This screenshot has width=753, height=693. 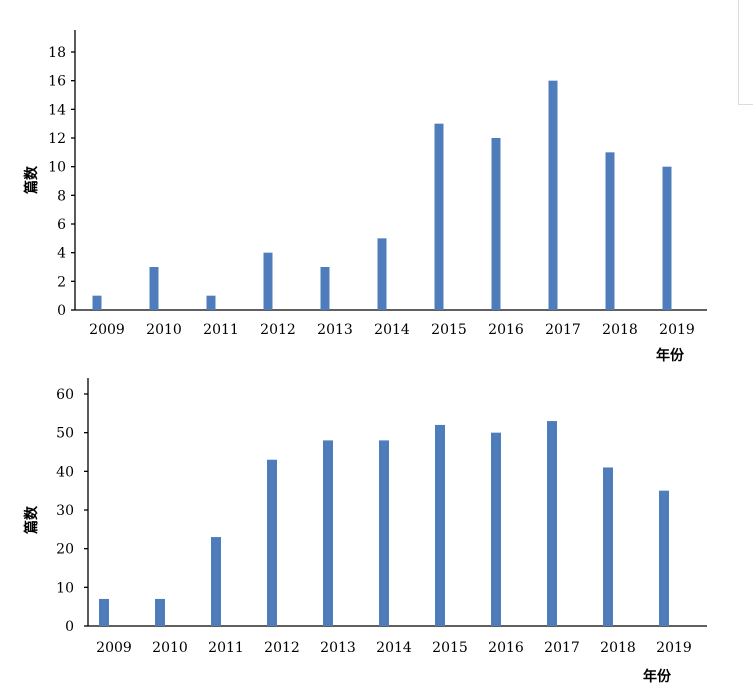 I want to click on y-tick-labels: 0 10 20 30 40 50 60, so click(x=72, y=511).